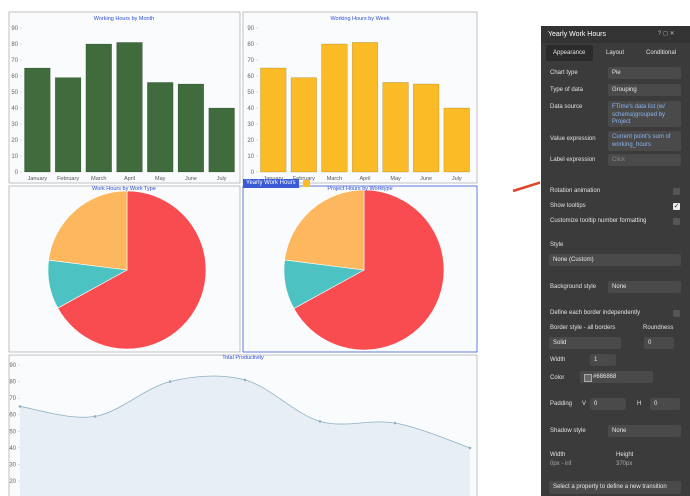 Image resolution: width=690 pixels, height=496 pixels. Describe the element at coordinates (573, 139) in the screenshot. I see `field-label: Value expression` at that location.